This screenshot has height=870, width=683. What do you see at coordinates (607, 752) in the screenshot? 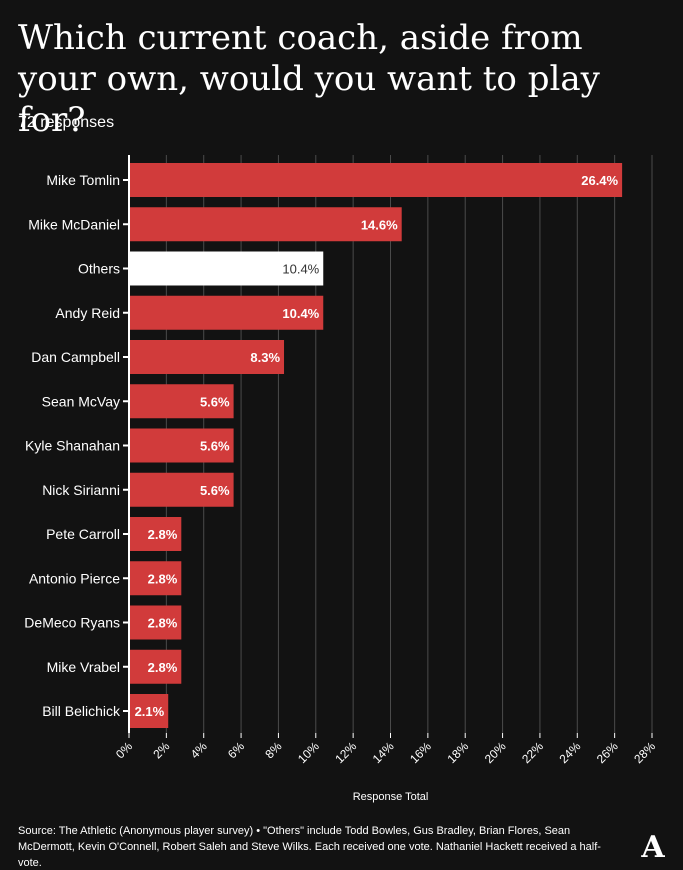
I see `x-tick-label: 26%` at bounding box center [607, 752].